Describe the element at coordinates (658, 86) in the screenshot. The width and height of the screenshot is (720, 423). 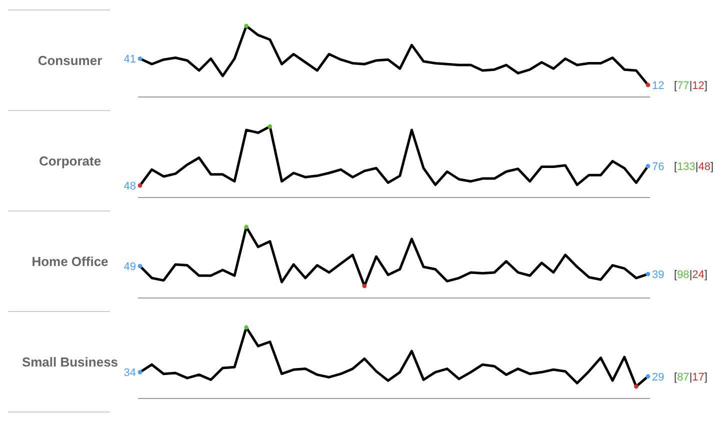
I see `data-label: 12` at that location.